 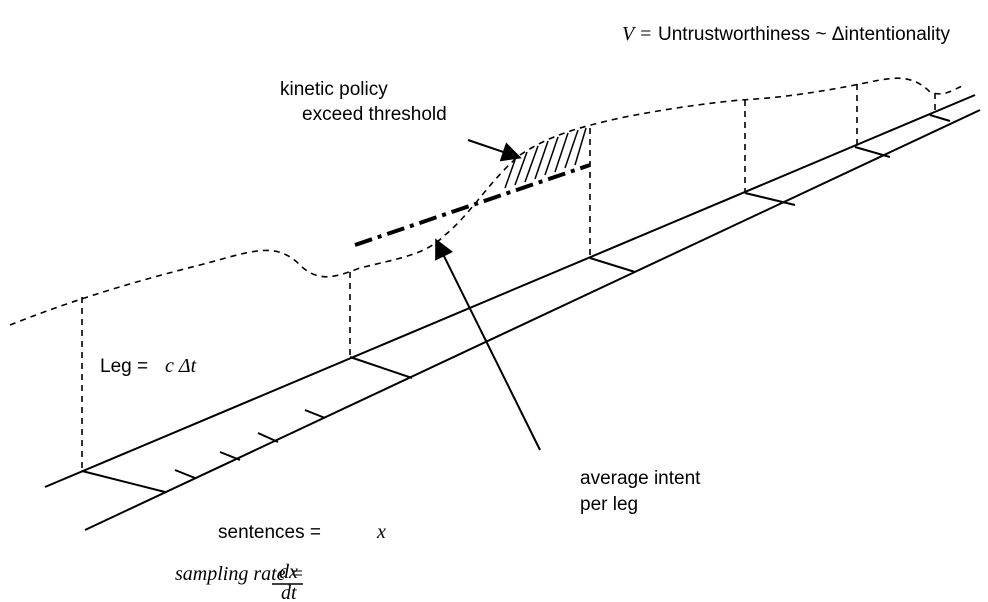 What do you see at coordinates (609, 504) in the screenshot?
I see `average-label: per leg` at bounding box center [609, 504].